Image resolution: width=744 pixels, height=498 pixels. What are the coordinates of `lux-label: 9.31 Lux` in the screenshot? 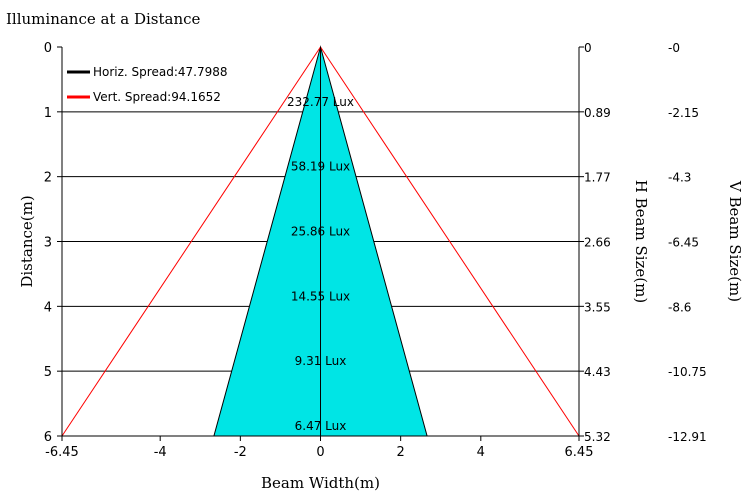 It's located at (321, 361).